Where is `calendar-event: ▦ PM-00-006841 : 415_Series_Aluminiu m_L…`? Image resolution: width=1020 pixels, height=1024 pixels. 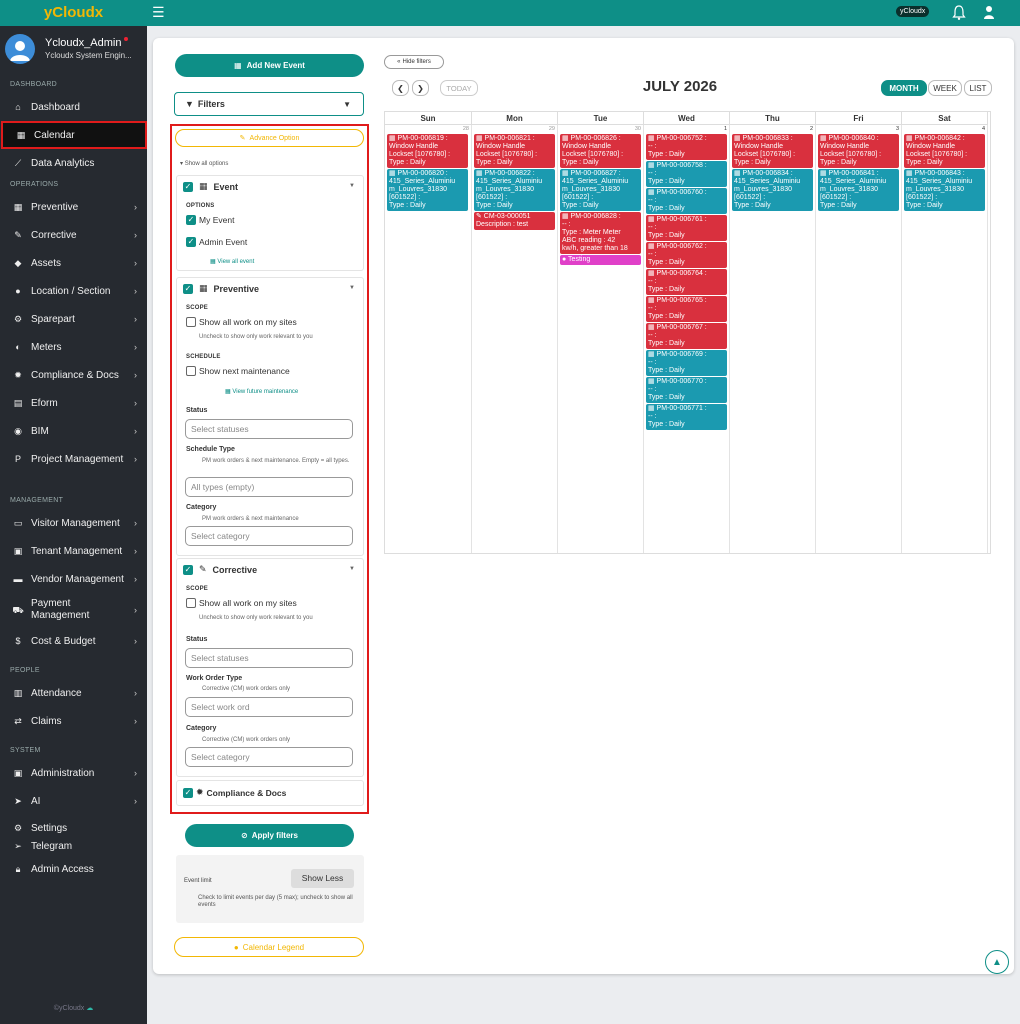 calendar-event: ▦ PM-00-006841 : 415_Series_Aluminiu m_L… is located at coordinates (858, 190).